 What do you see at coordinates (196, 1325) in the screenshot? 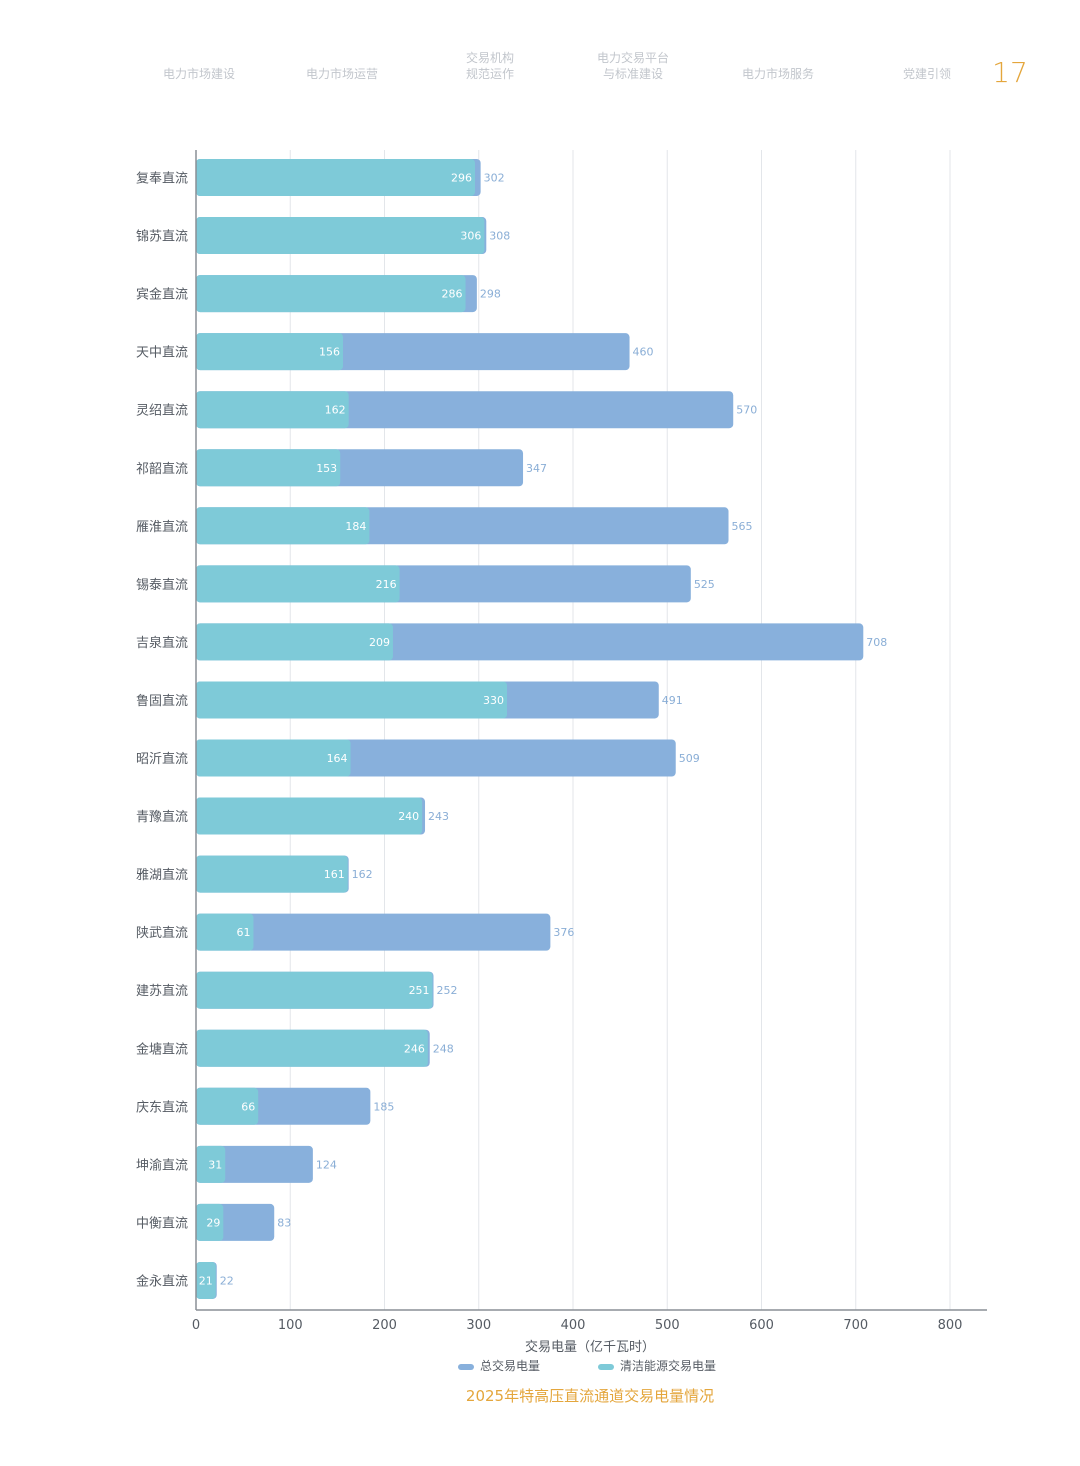
I see `x-tick-label: 0` at bounding box center [196, 1325].